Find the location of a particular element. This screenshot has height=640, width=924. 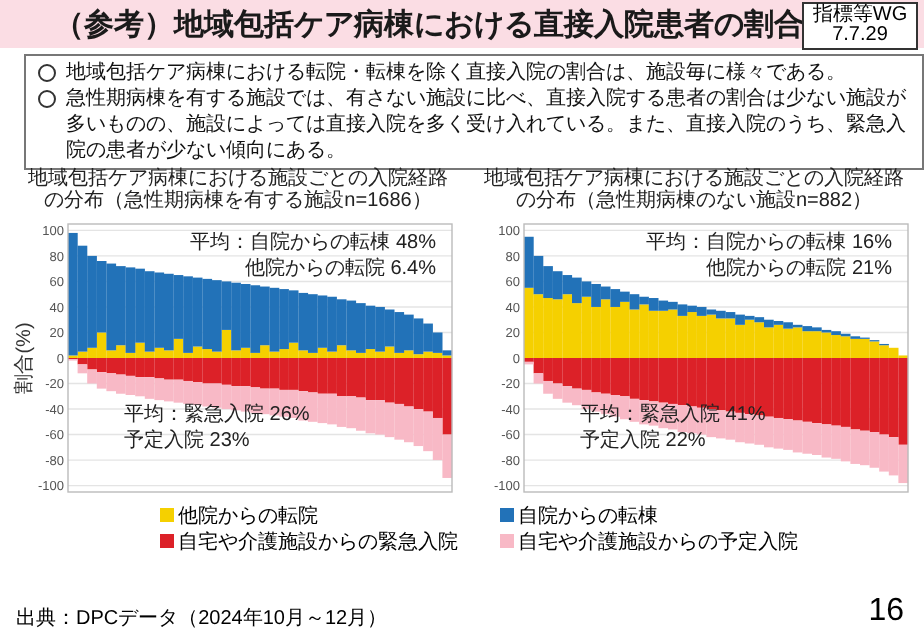

source-note: 出典：DPCデータ（2024年10月～12月） is located at coordinates (202, 618).